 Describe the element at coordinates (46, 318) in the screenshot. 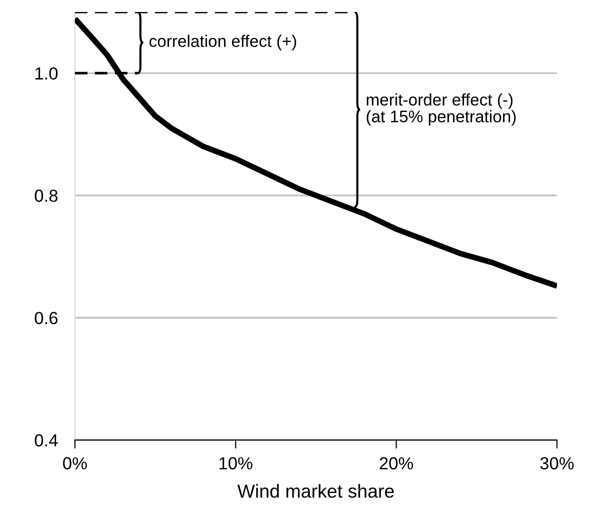

I see `y-tick-label: 0.6` at that location.